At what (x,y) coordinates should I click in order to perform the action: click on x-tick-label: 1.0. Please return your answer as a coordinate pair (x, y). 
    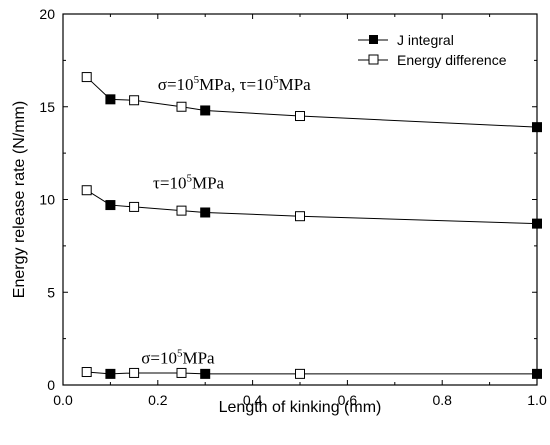
    Looking at the image, I should click on (537, 400).